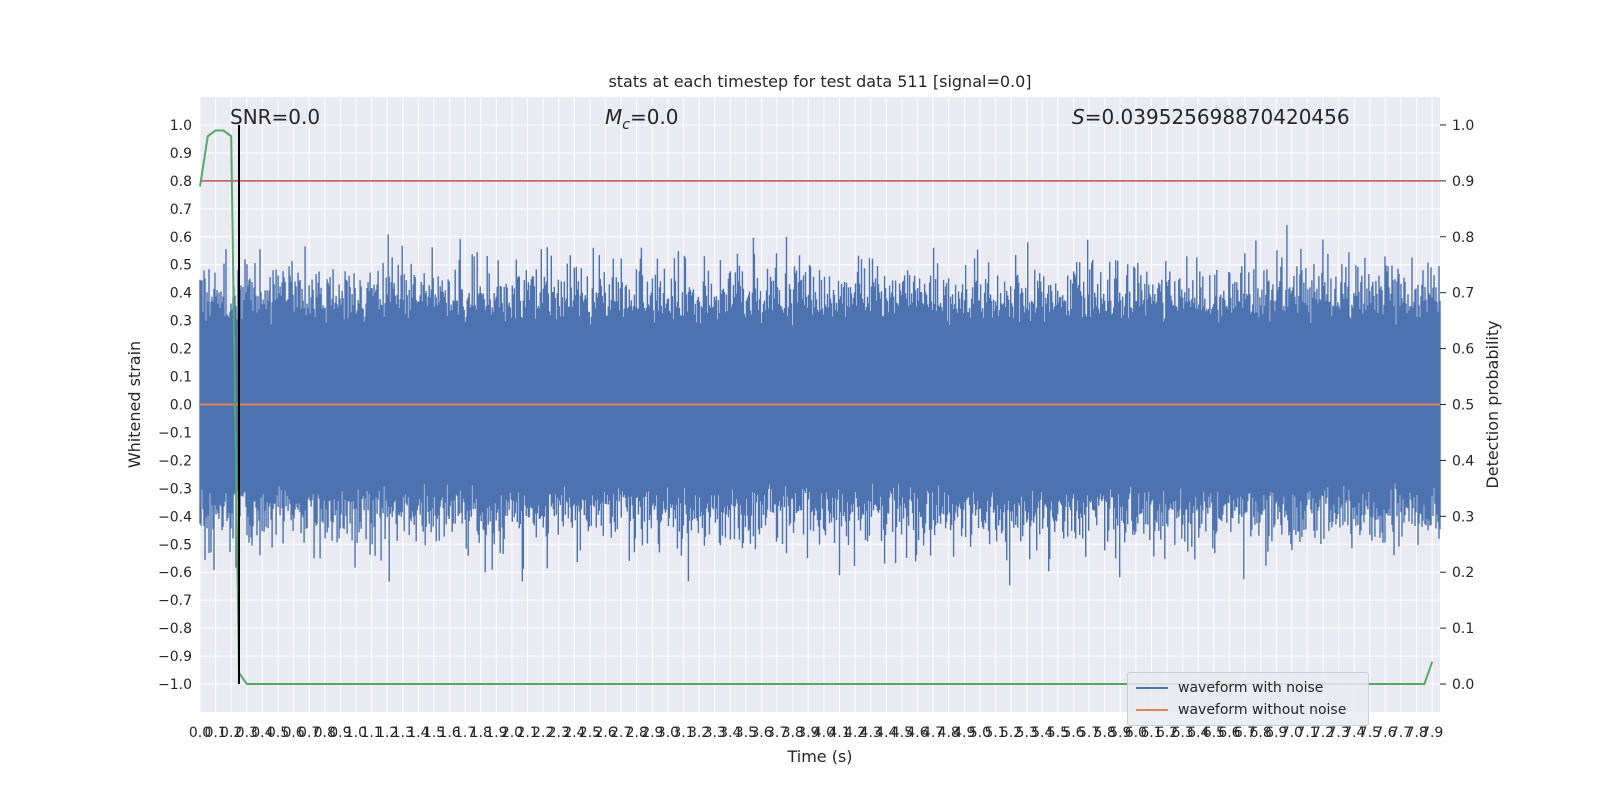 This screenshot has width=1600, height=800. What do you see at coordinates (886, 733) in the screenshot?
I see `x-tick-label: 4.4` at bounding box center [886, 733].